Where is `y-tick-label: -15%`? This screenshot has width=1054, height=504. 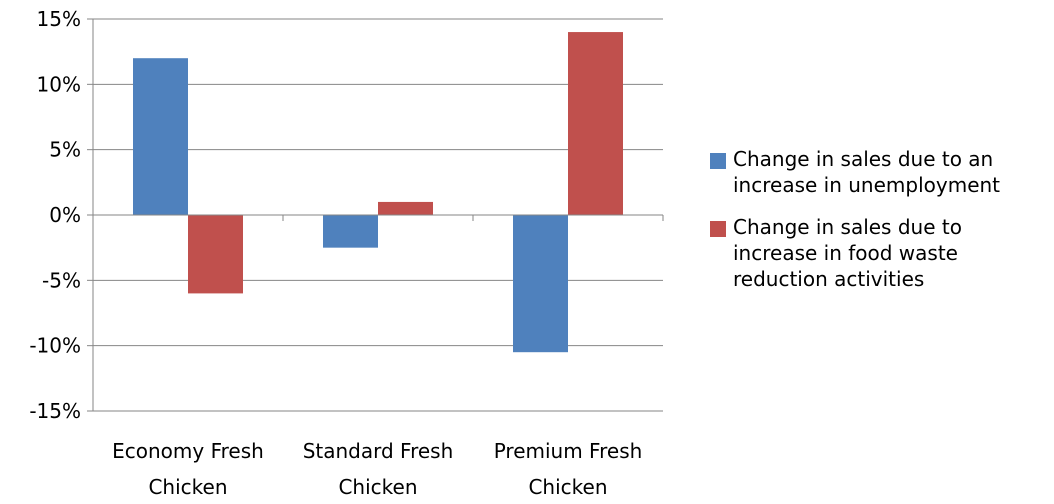
y-tick-label: -15% is located at coordinates (55, 411).